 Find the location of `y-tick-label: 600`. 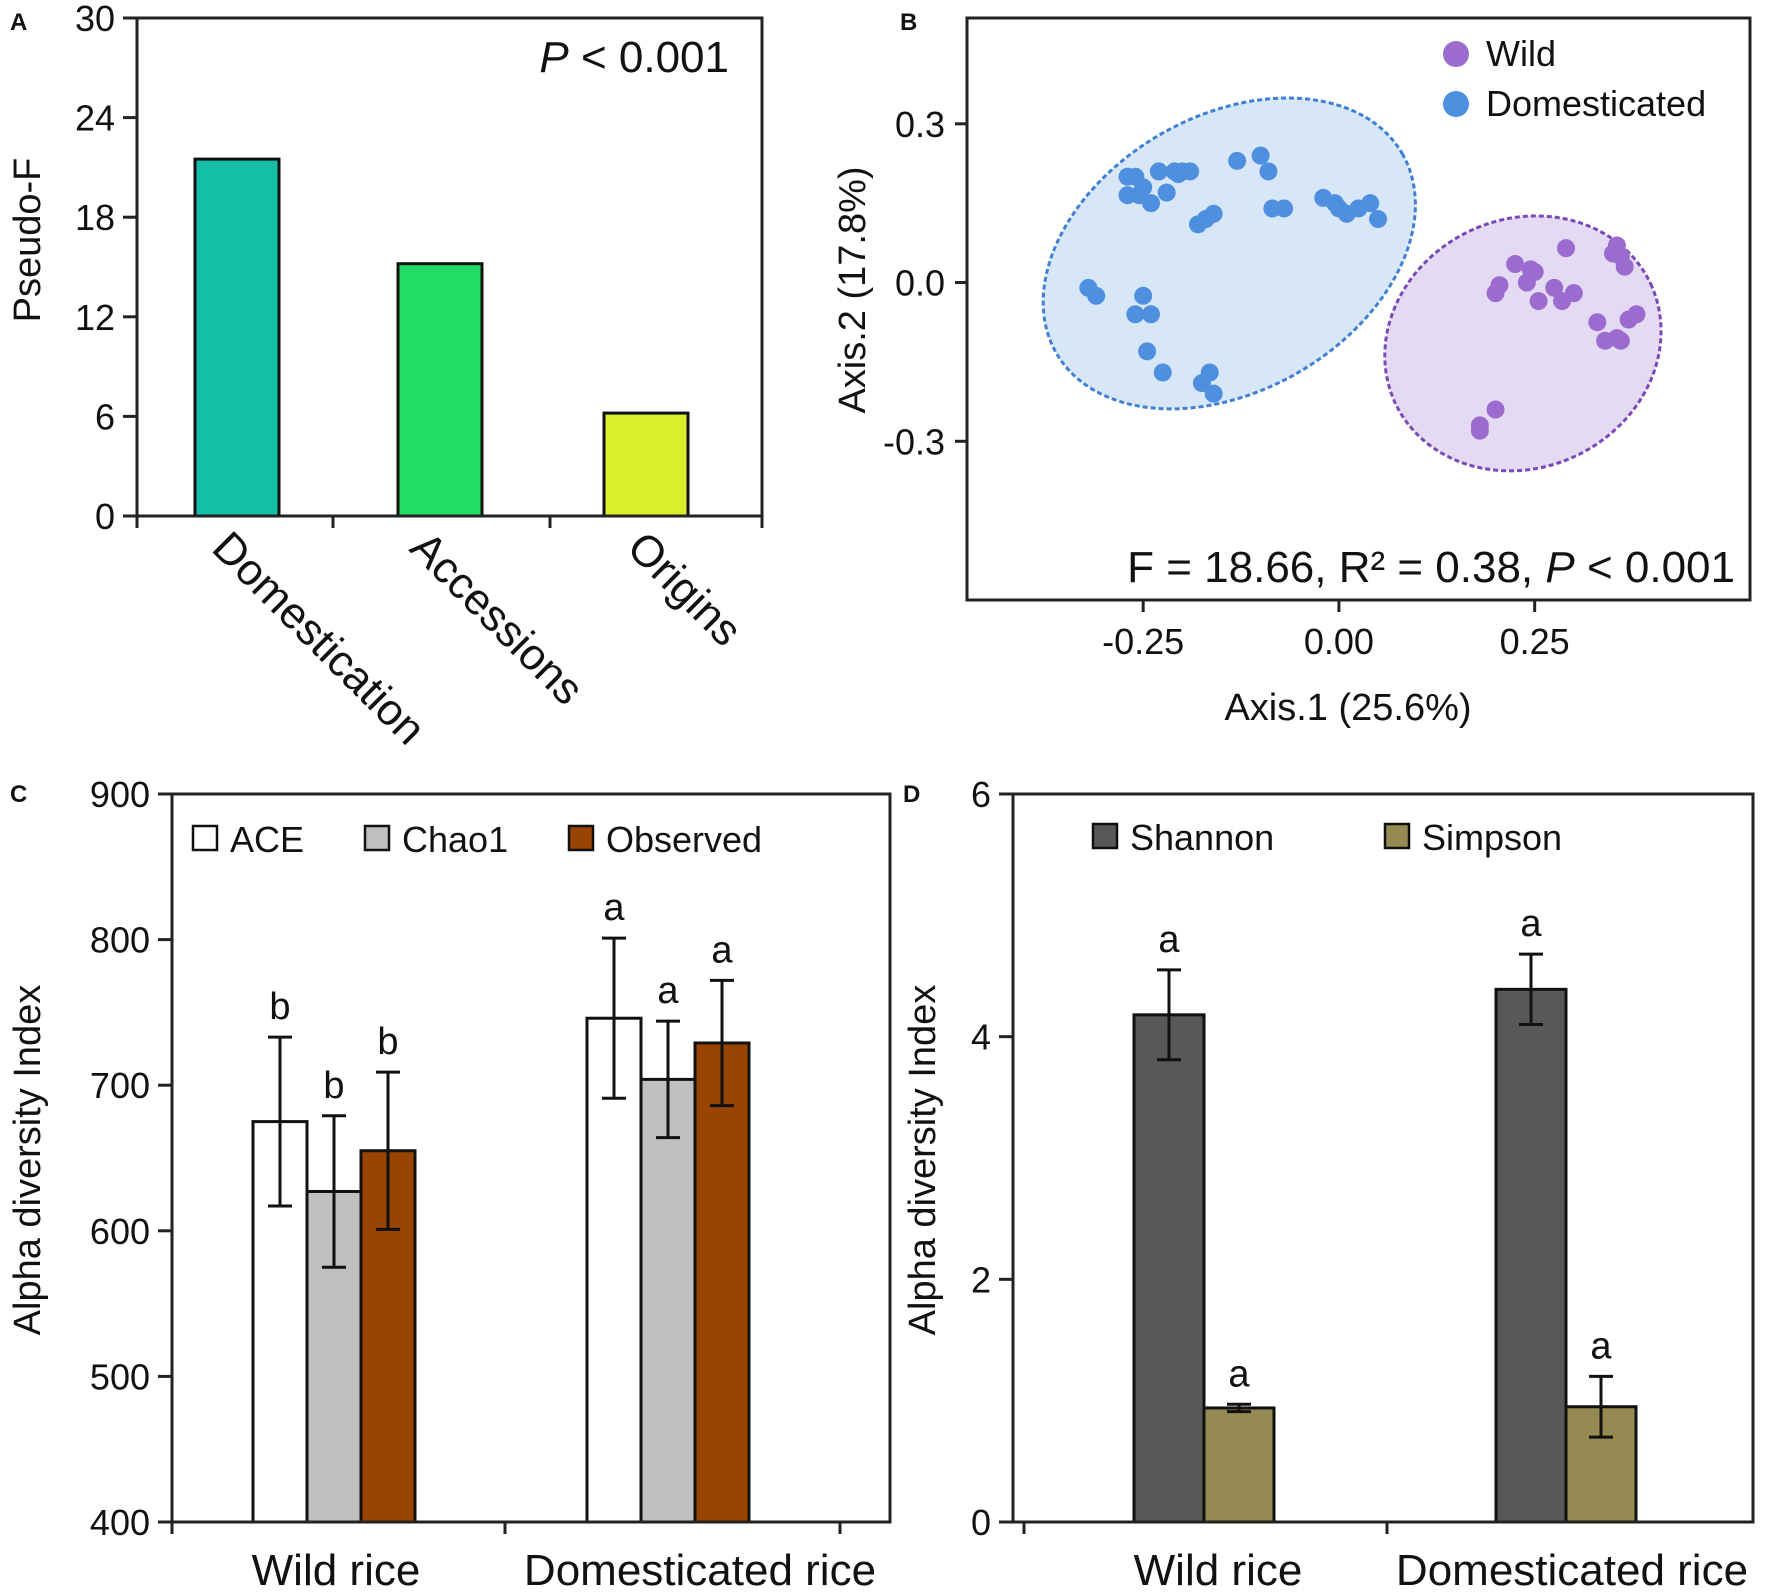

y-tick-label: 600 is located at coordinates (120, 1231).